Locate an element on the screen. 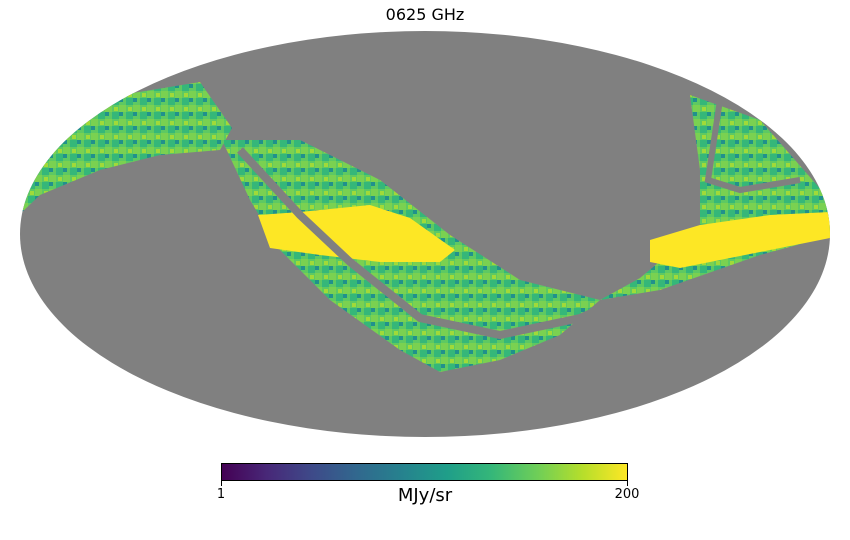 Image resolution: width=850 pixels, height=540 pixels. galactic-core-bright-right is located at coordinates (740, 240).